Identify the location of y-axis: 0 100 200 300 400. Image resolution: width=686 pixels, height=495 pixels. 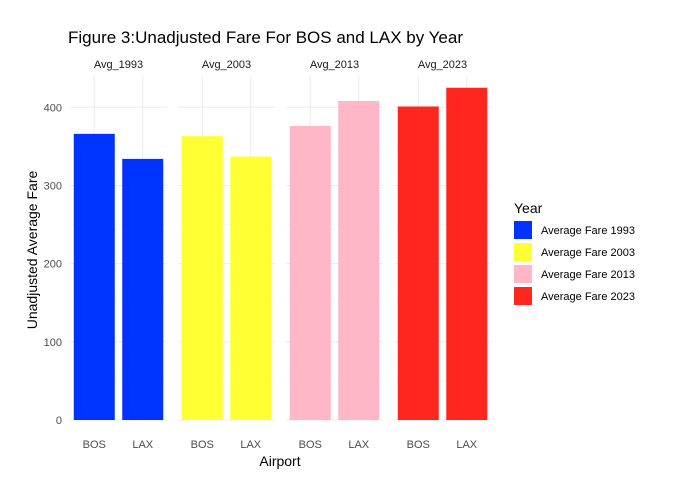
(53, 264).